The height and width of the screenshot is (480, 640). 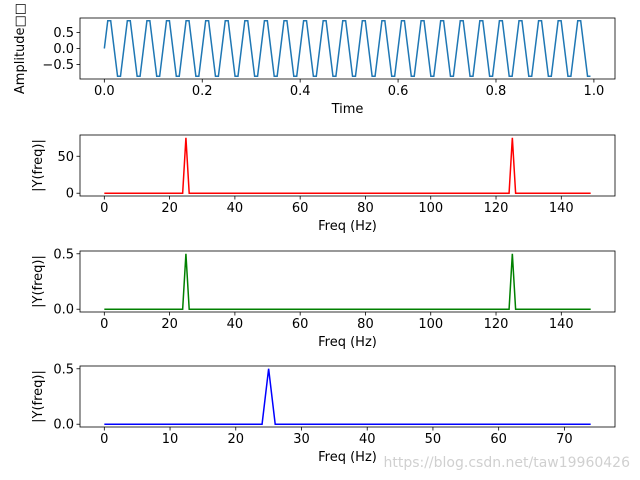 What do you see at coordinates (564, 439) in the screenshot?
I see `x-tick-label: 70` at bounding box center [564, 439].